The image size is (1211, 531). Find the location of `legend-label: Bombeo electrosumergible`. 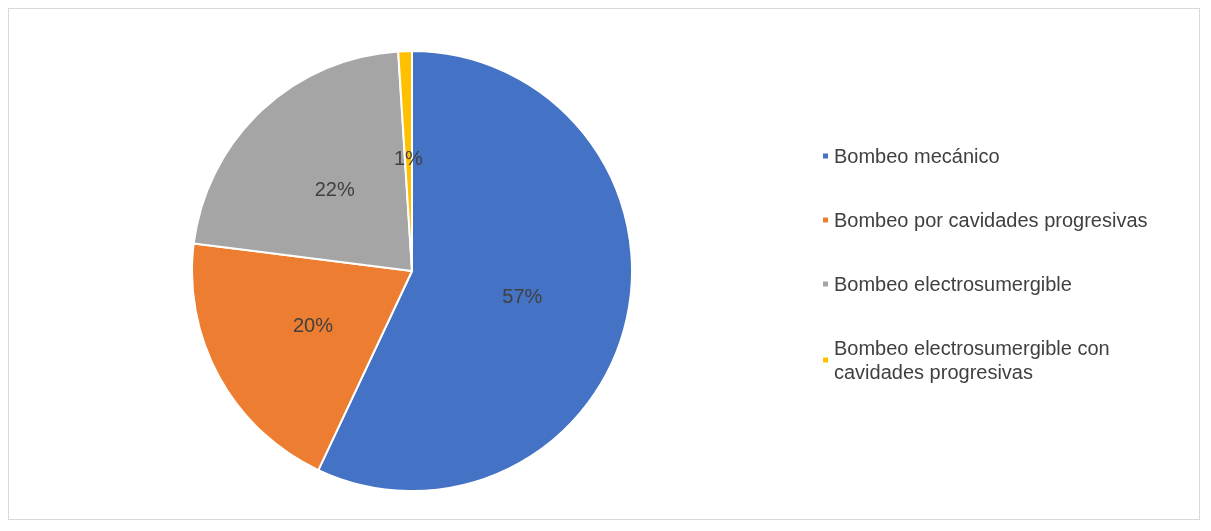

legend-label: Bombeo electrosumergible is located at coordinates (953, 284).